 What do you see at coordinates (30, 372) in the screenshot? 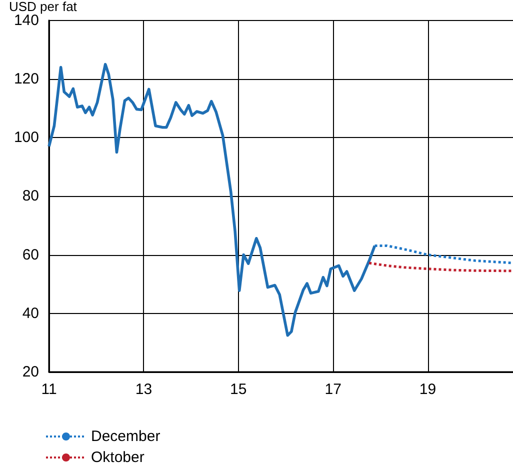
I see `y-tick-label: 20` at bounding box center [30, 372].